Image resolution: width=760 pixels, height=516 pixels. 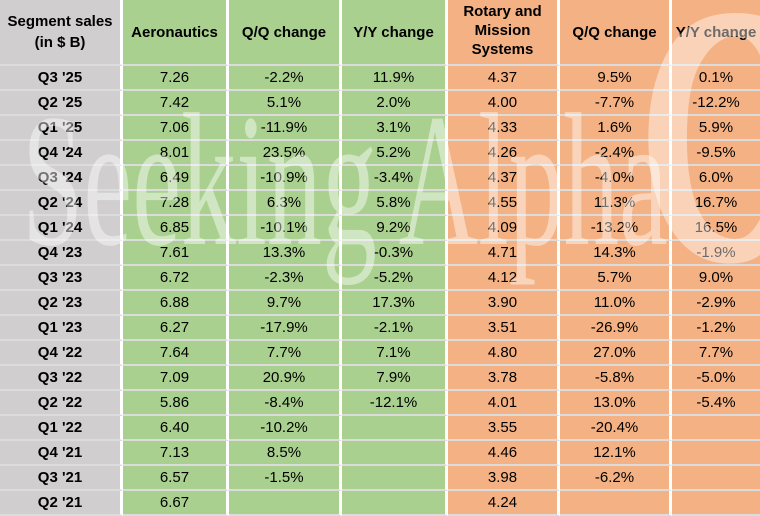 What do you see at coordinates (395, 378) in the screenshot?
I see `cell-aeronautics-yy-change: 7.9%` at bounding box center [395, 378].